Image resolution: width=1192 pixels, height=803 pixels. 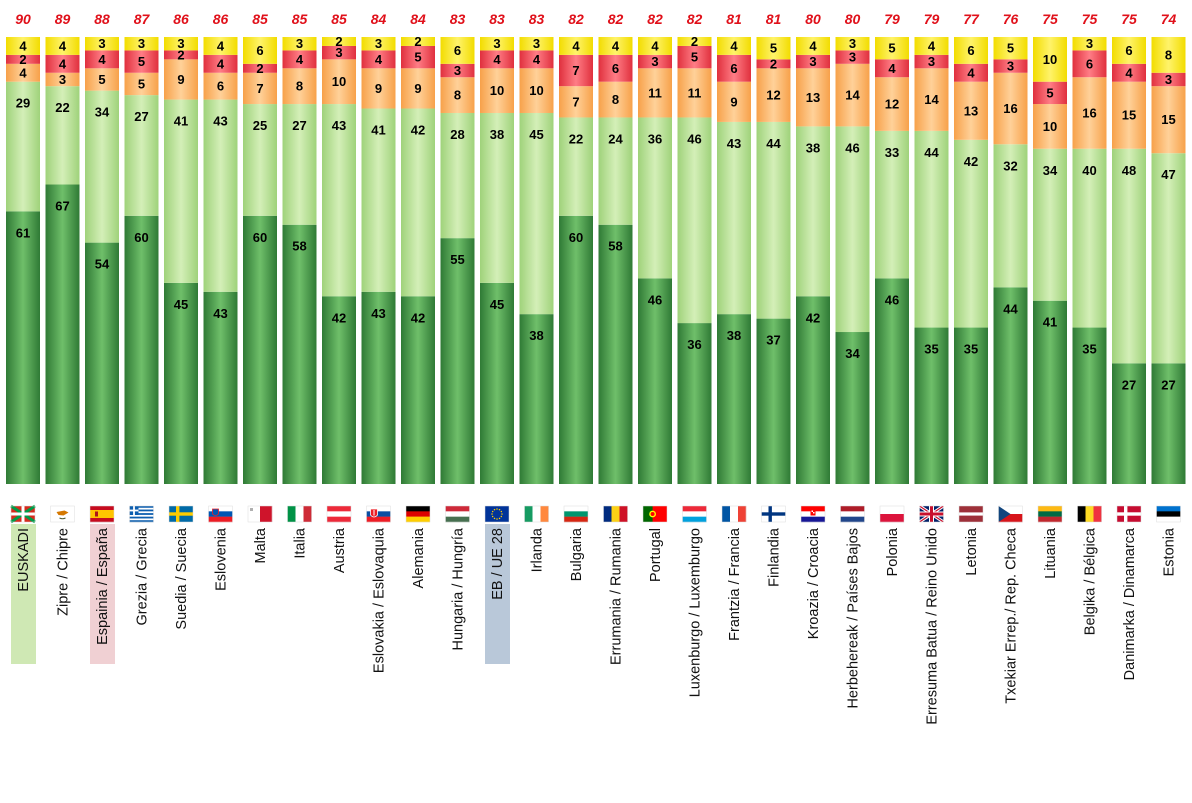 I want to click on data-label: 47, so click(x=1168, y=174).